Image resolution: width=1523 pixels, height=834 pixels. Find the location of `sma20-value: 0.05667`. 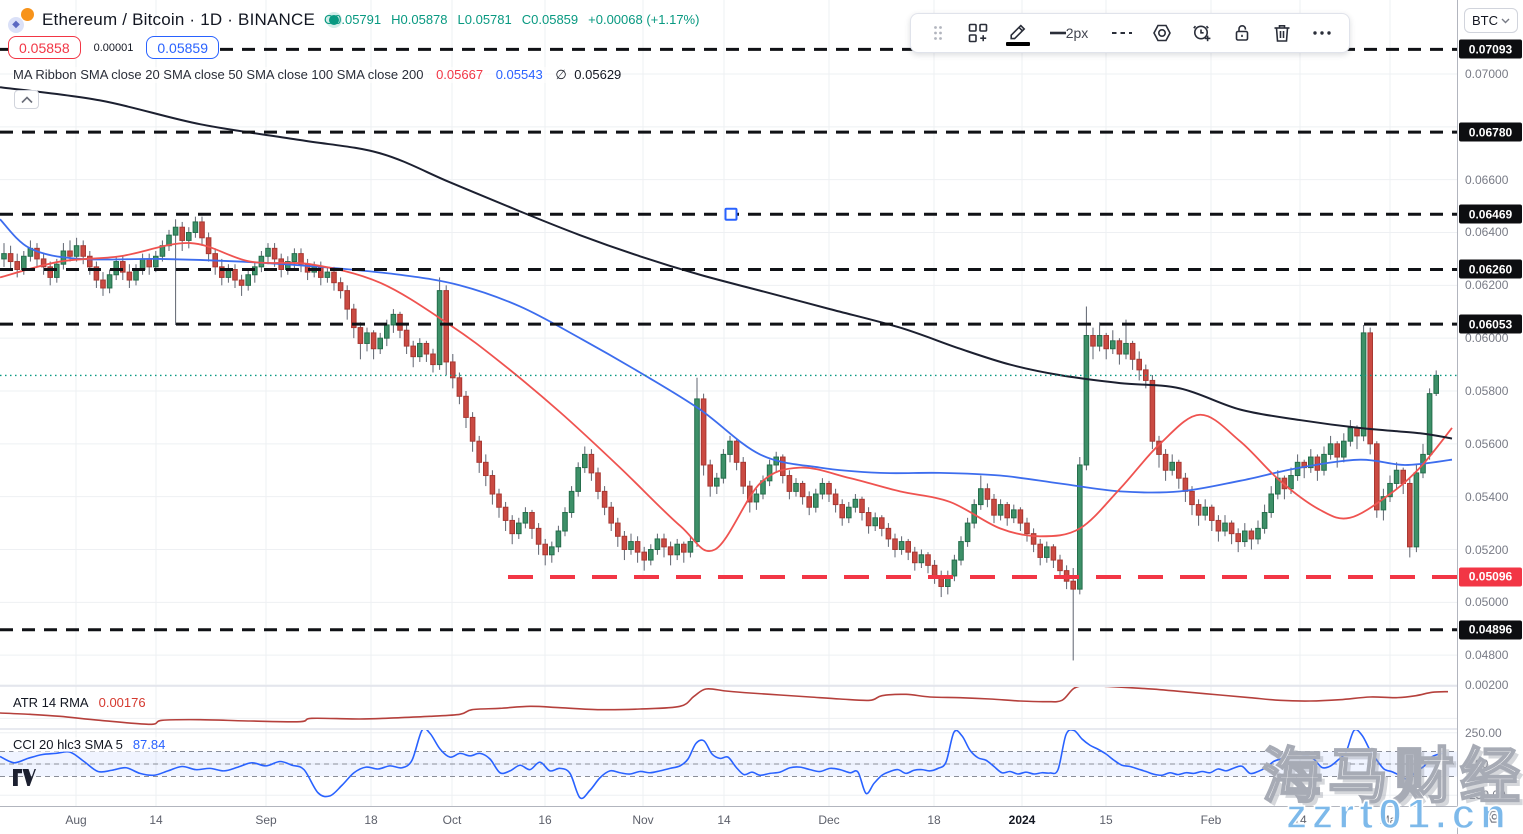

sma20-value: 0.05667 is located at coordinates (460, 74).